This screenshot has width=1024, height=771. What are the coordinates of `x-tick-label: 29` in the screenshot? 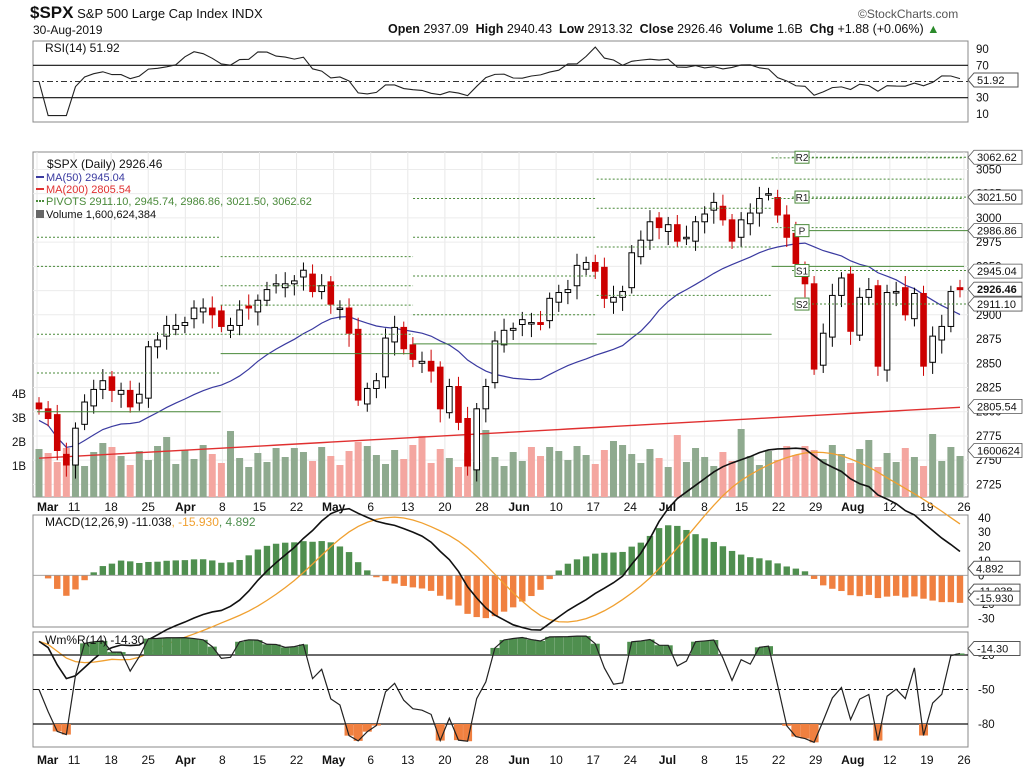 It's located at (816, 507).